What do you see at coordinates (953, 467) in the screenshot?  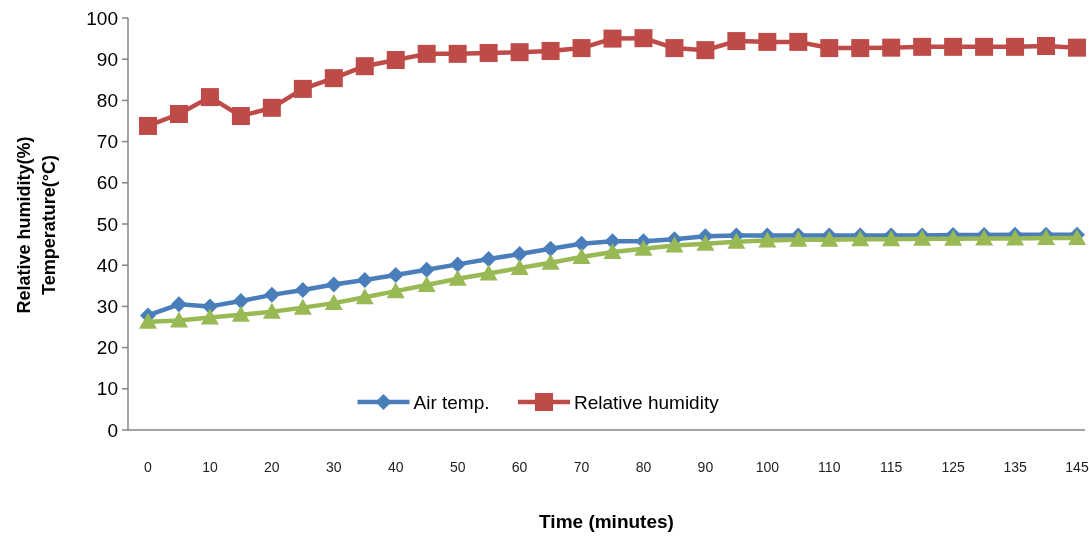 I see `x-tick-label: 125` at bounding box center [953, 467].